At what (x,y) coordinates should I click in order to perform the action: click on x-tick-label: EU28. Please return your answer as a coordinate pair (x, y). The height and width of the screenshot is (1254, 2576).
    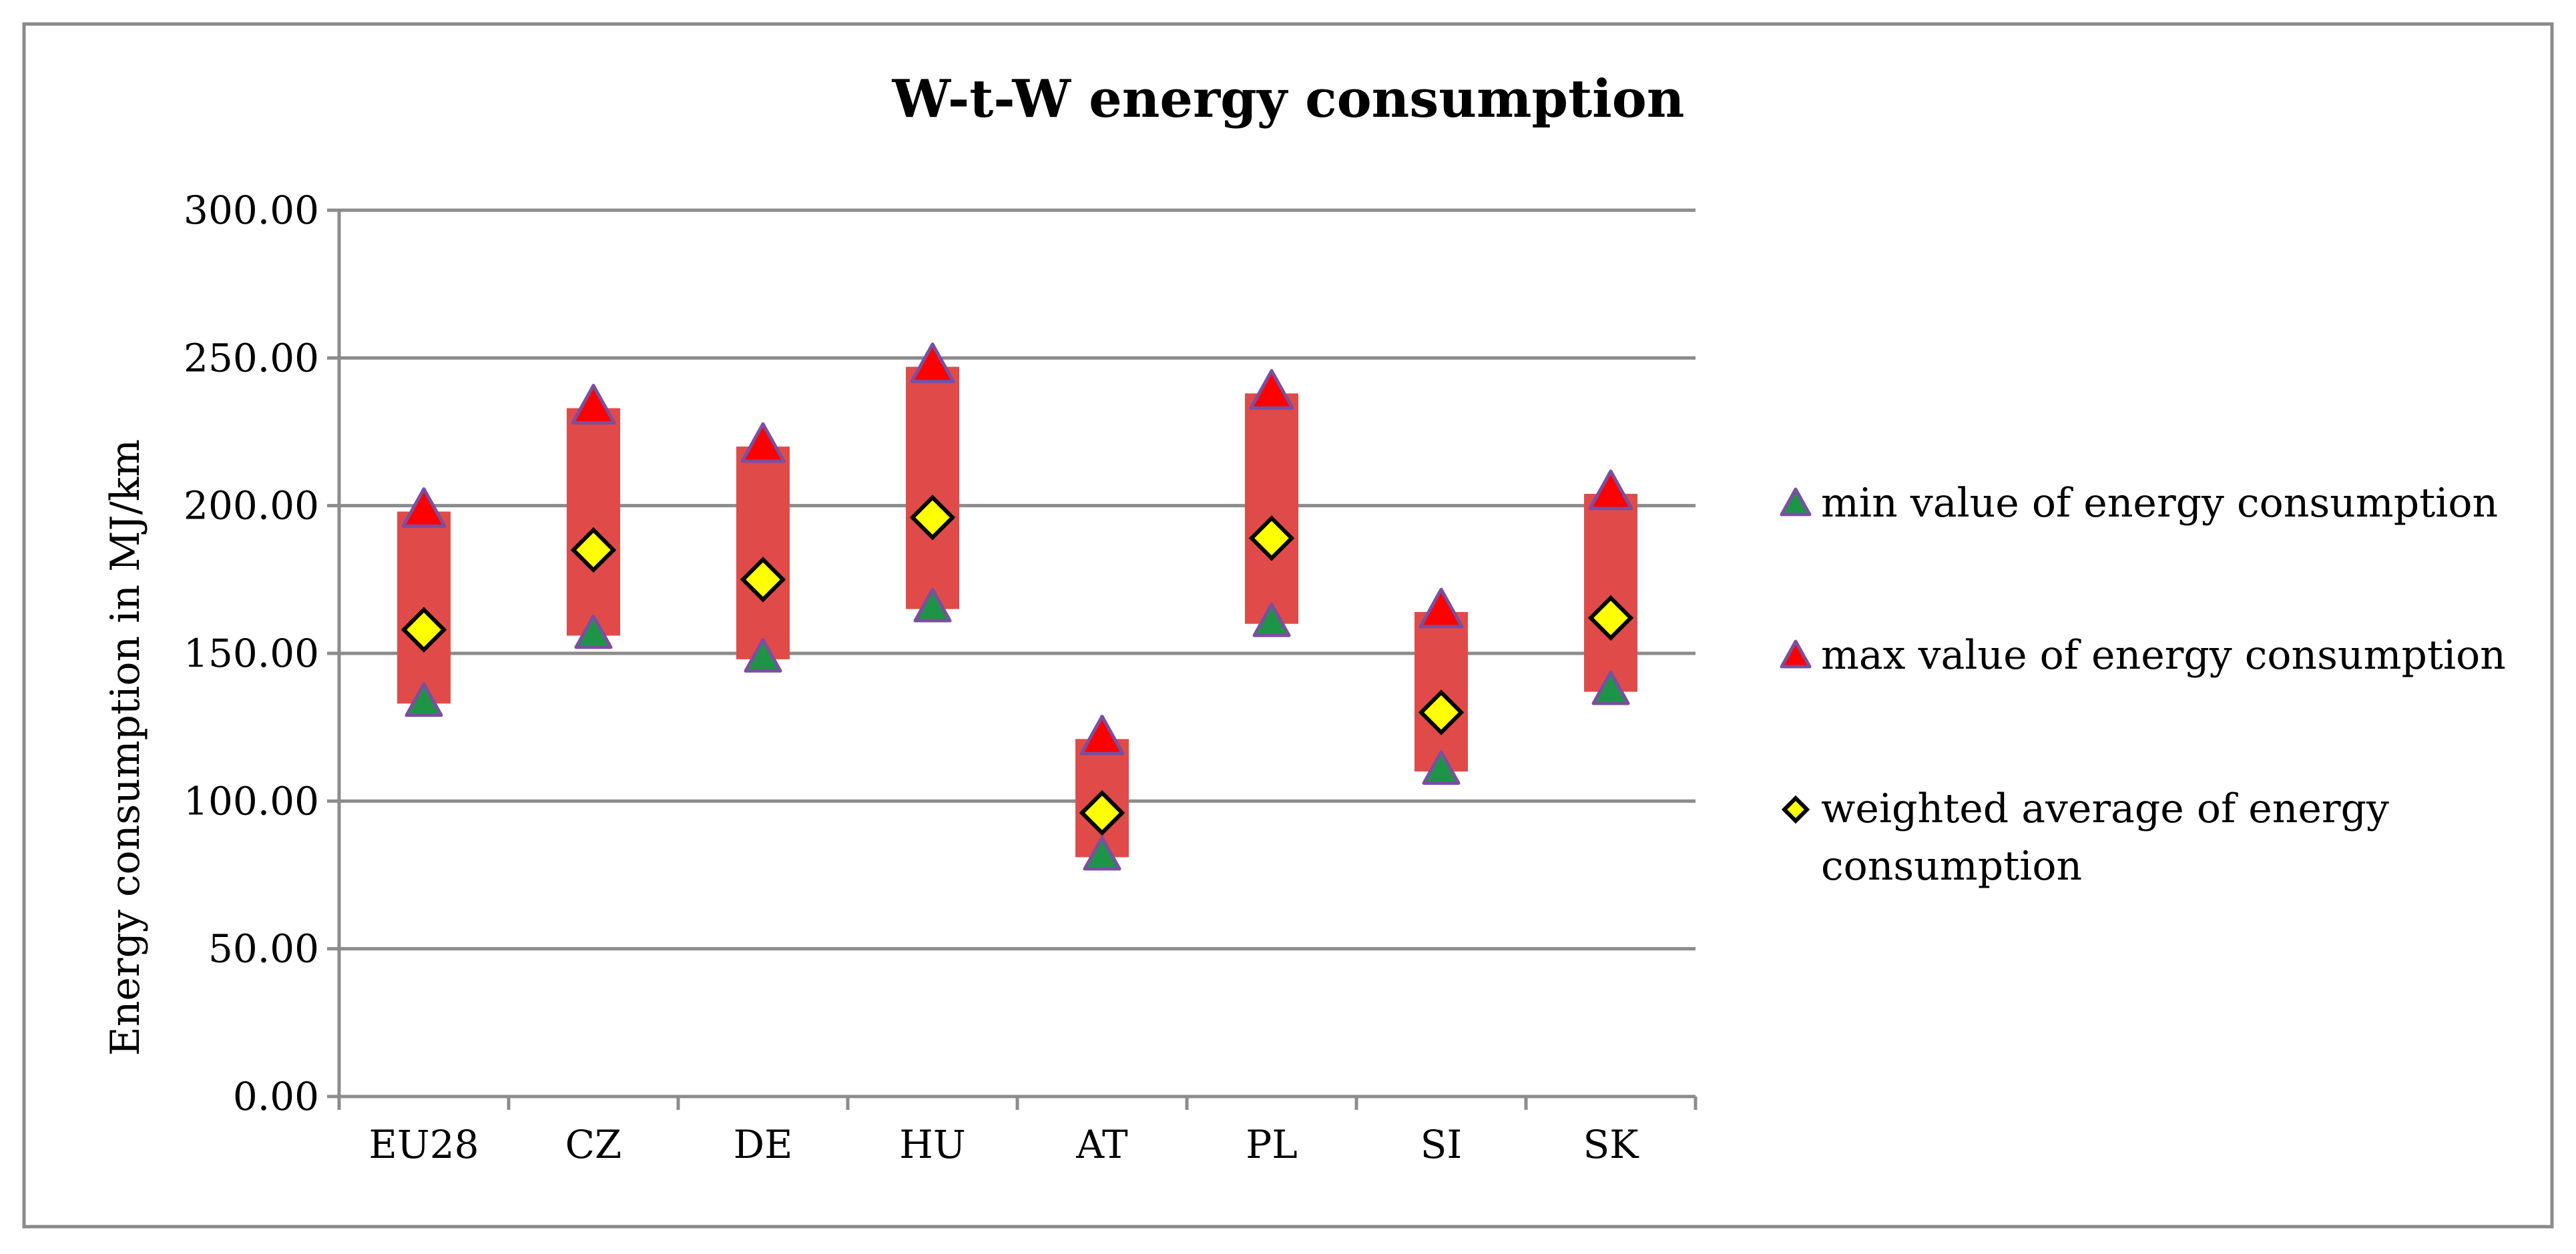
    Looking at the image, I should click on (423, 1144).